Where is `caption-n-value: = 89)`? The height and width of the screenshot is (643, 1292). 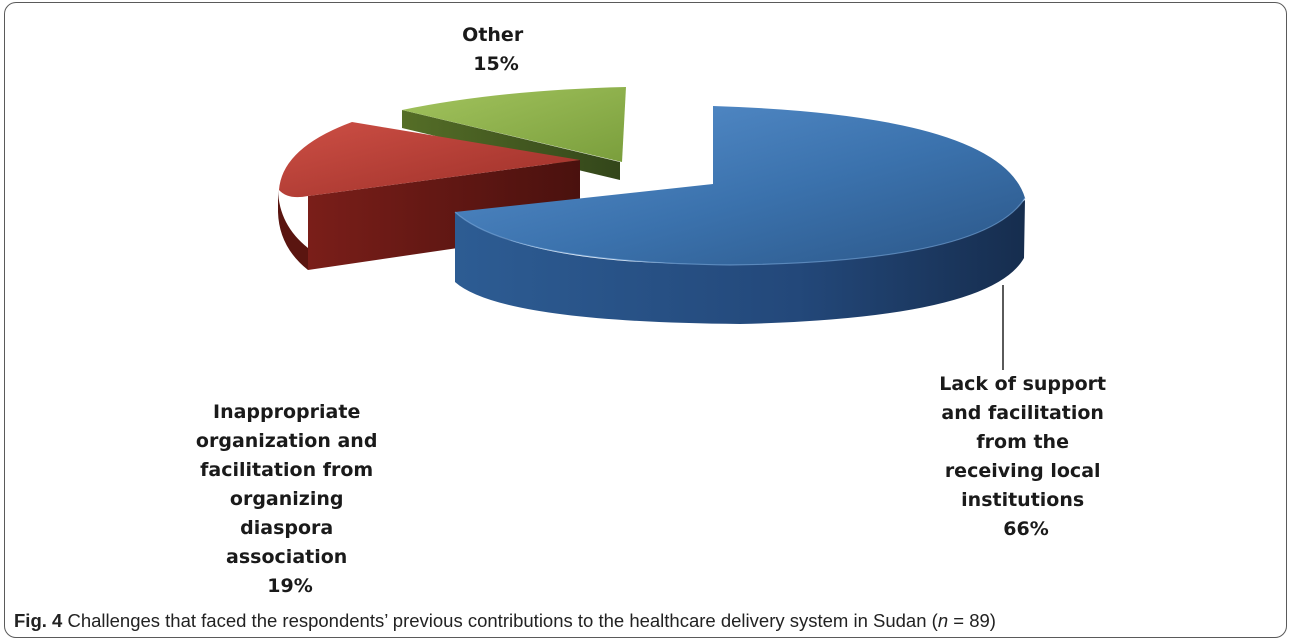
caption-n-value: = 89) is located at coordinates (972, 620).